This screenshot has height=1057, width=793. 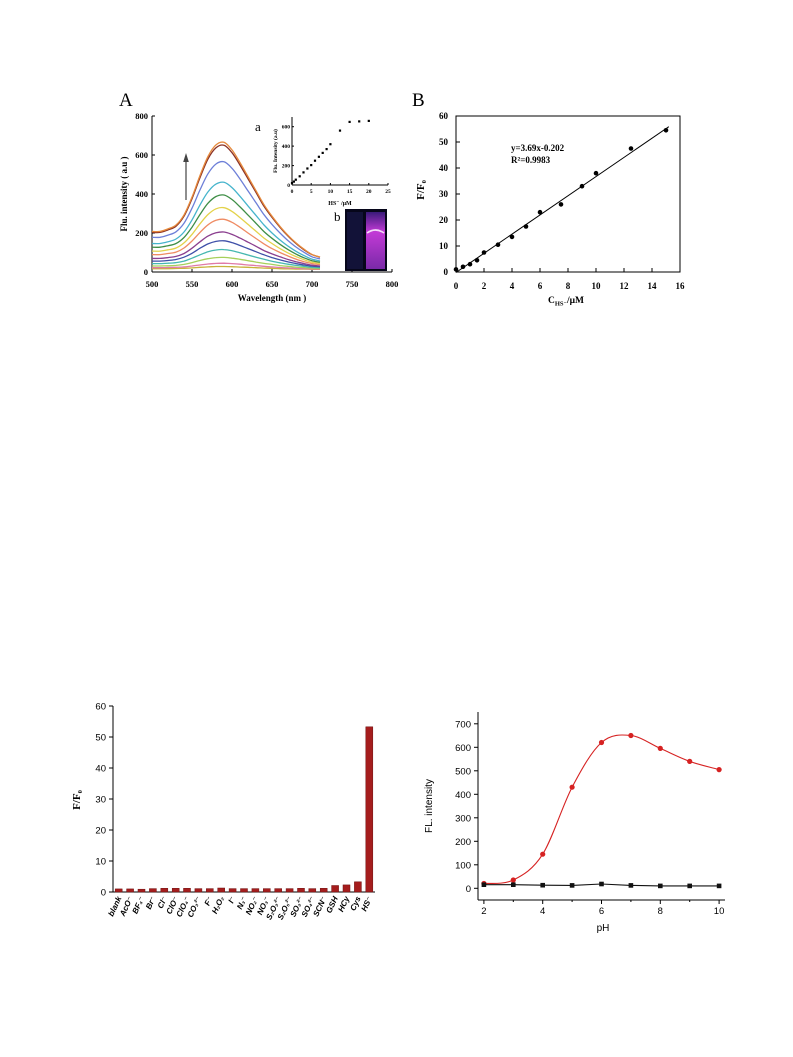 I want to click on x-tick-label: 650, so click(x=272, y=284).